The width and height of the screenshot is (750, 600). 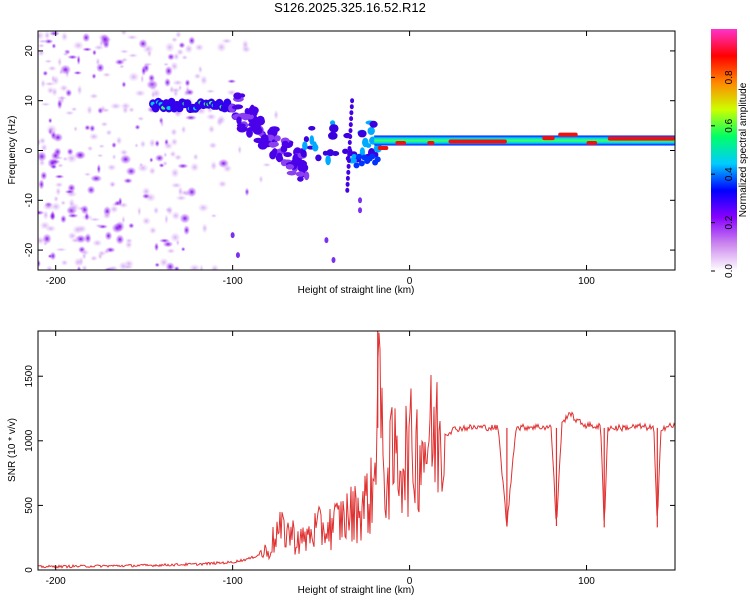 I want to click on carrier-band, so click(x=524, y=140).